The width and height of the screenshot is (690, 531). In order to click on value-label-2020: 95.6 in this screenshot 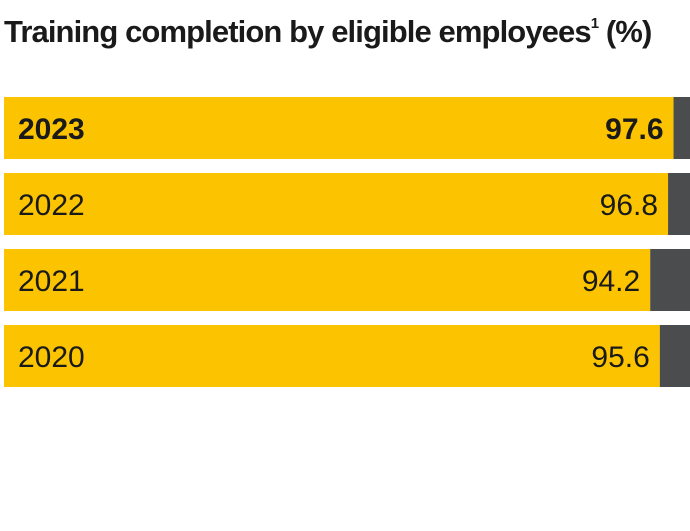, I will do `click(620, 357)`.